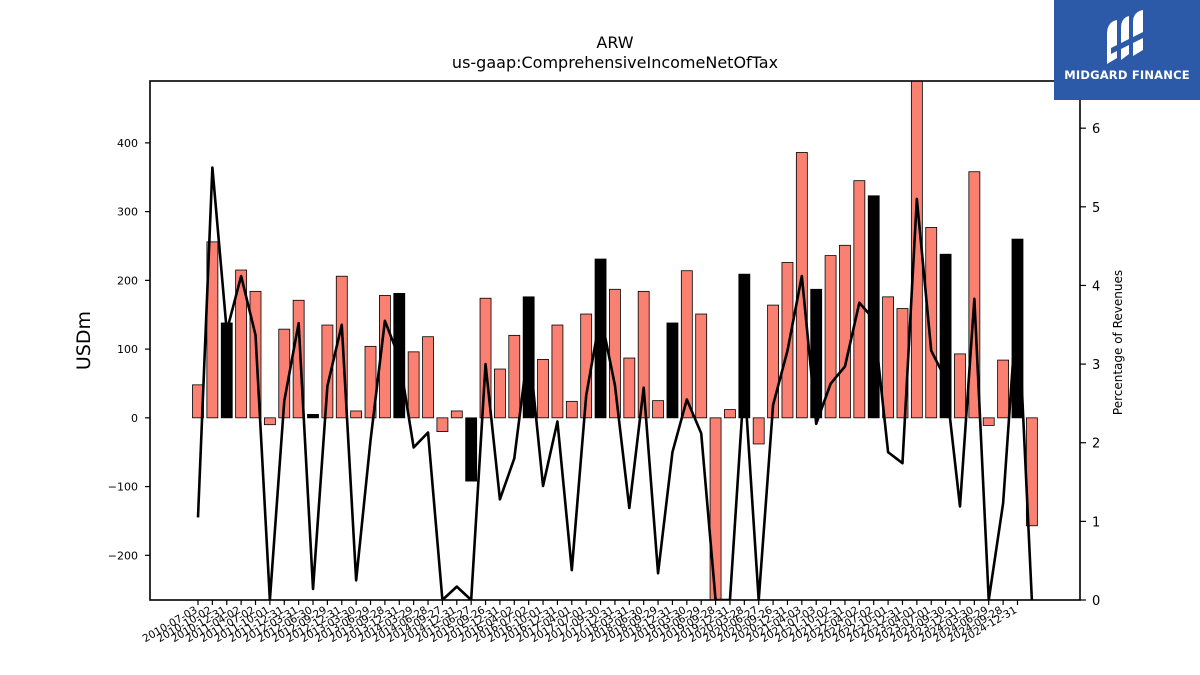  I want to click on y2-axis-label: Percentage of Revenues, so click(1118, 342).